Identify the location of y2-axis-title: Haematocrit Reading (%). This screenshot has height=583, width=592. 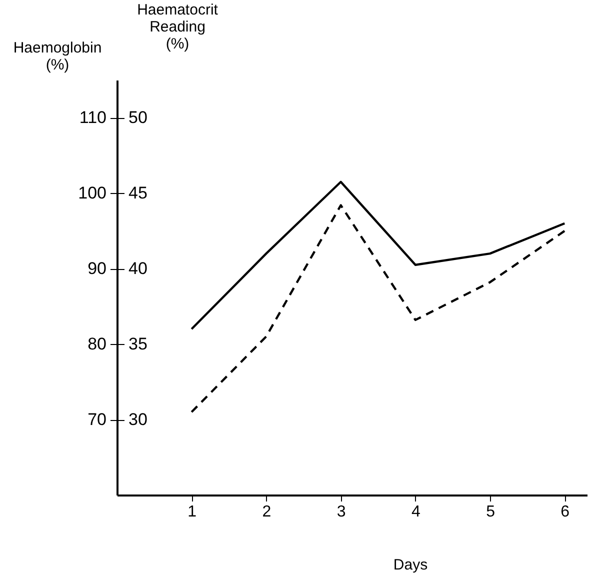
(178, 27).